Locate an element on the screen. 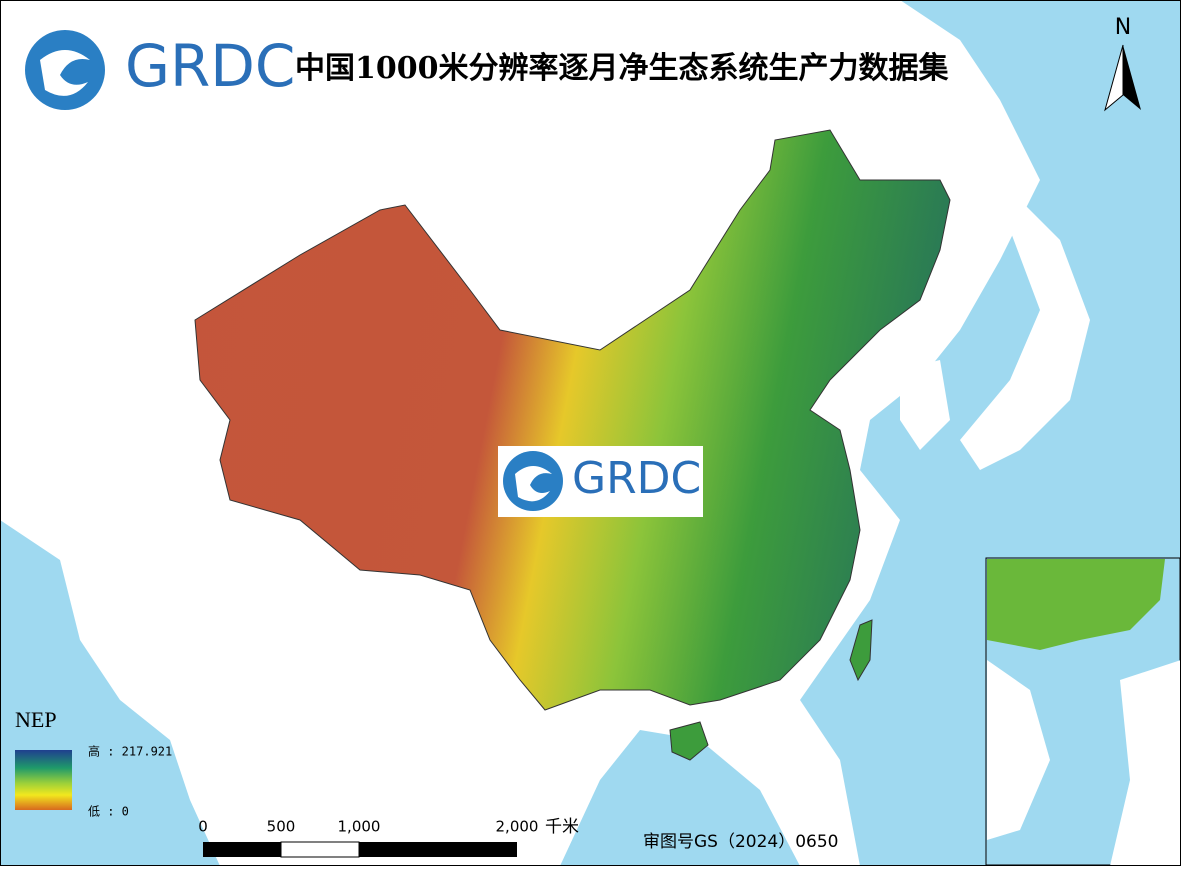  scale-label: 2,000 is located at coordinates (517, 827).